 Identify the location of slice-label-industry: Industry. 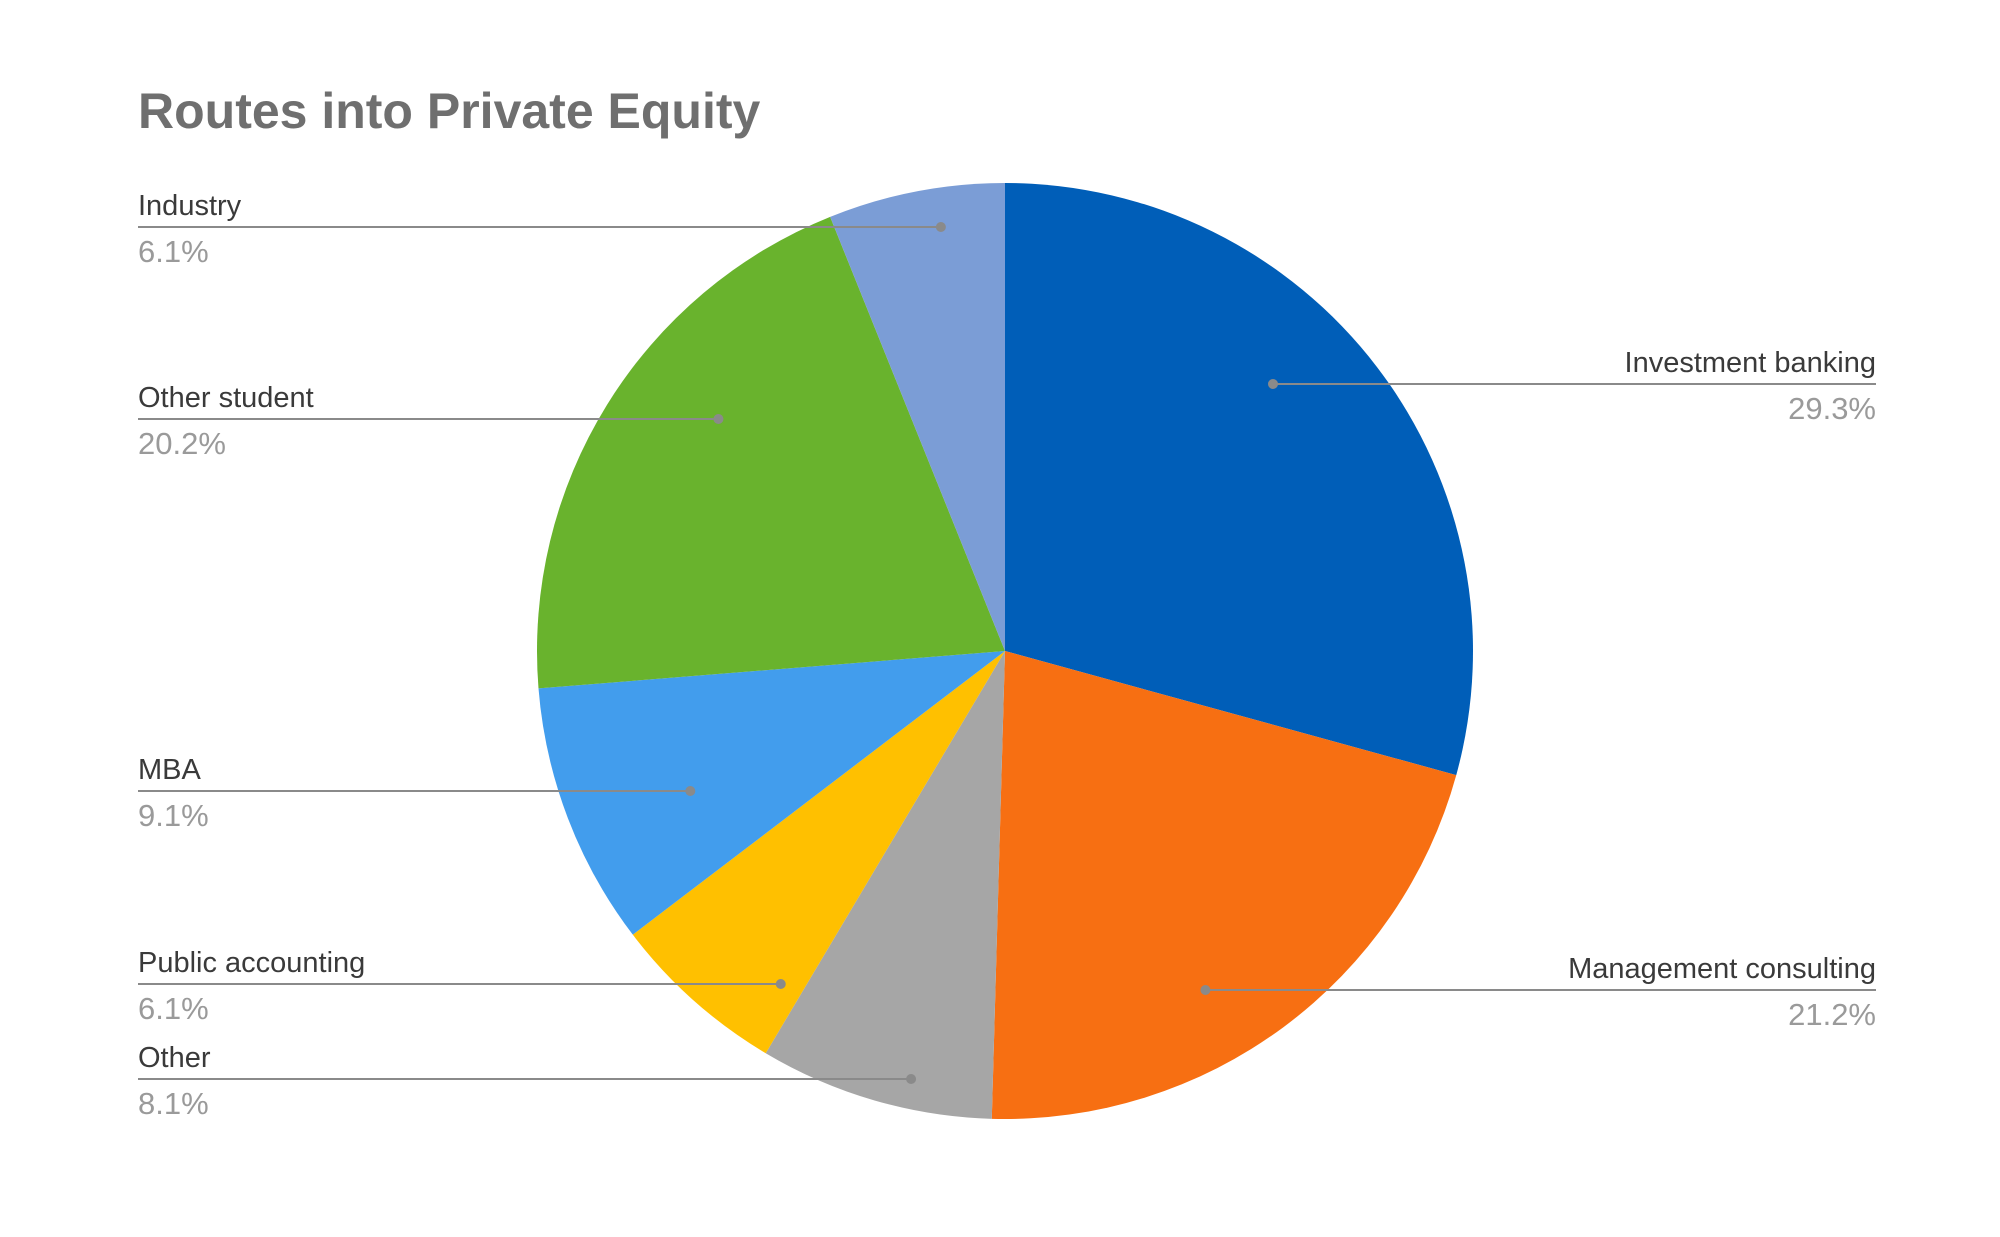
(190, 206).